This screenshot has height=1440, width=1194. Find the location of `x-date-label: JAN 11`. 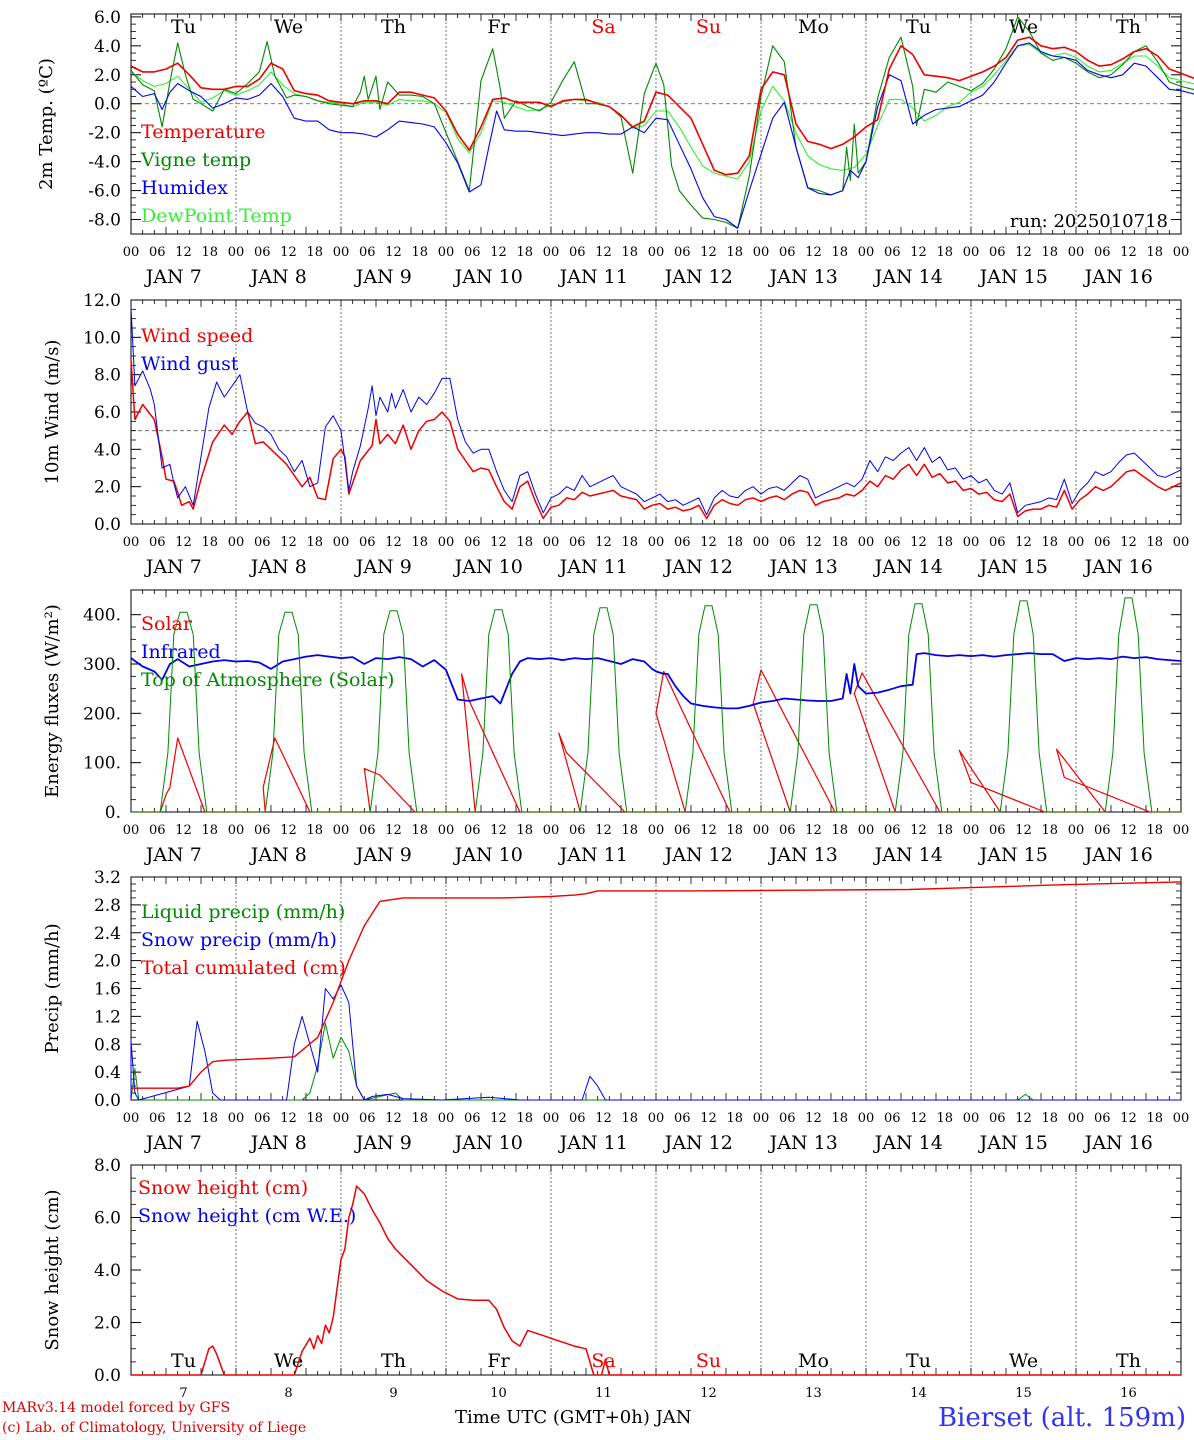

x-date-label: JAN 11 is located at coordinates (593, 277).